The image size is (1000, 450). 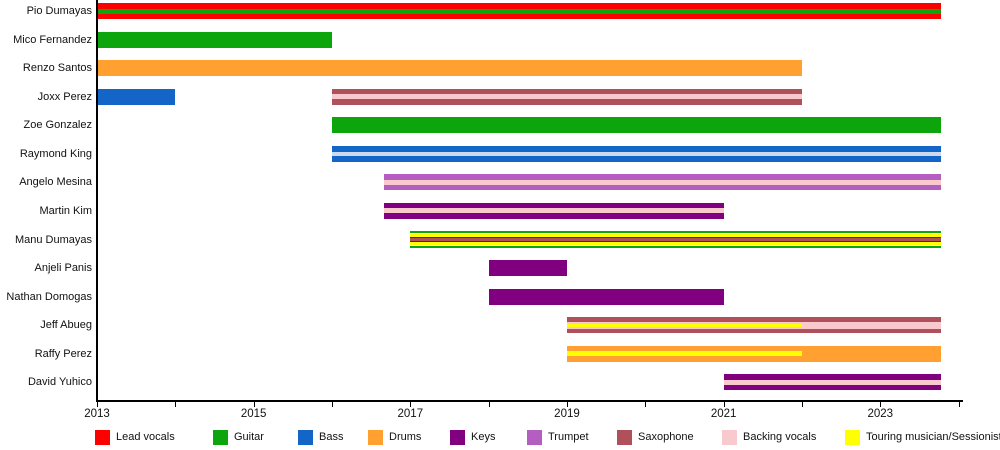 I want to click on member-label-anjeli-panis: Anjeli Panis, so click(x=63, y=268).